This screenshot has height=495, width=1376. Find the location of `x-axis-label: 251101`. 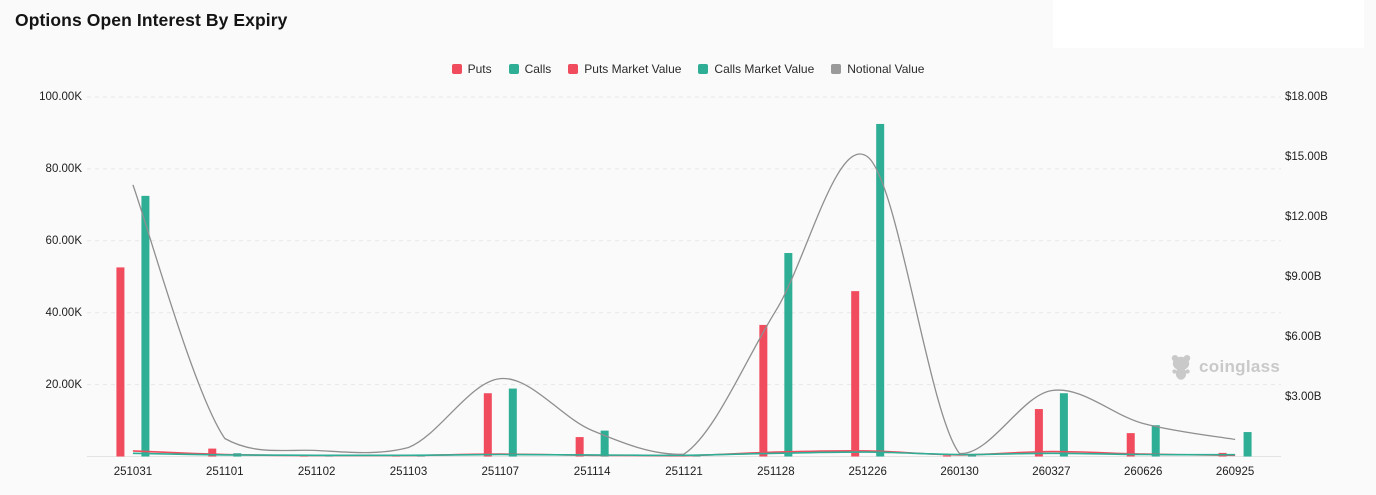

x-axis-label: 251101 is located at coordinates (225, 472).